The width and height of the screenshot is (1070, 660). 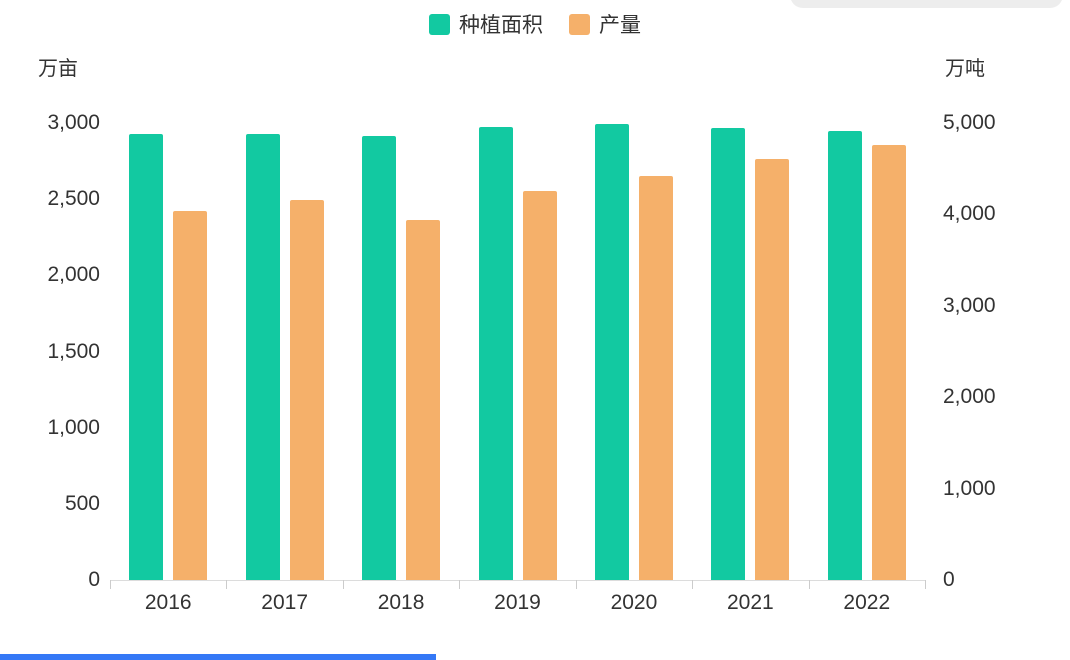 What do you see at coordinates (517, 602) in the screenshot?
I see `x-axis-label: 2019` at bounding box center [517, 602].